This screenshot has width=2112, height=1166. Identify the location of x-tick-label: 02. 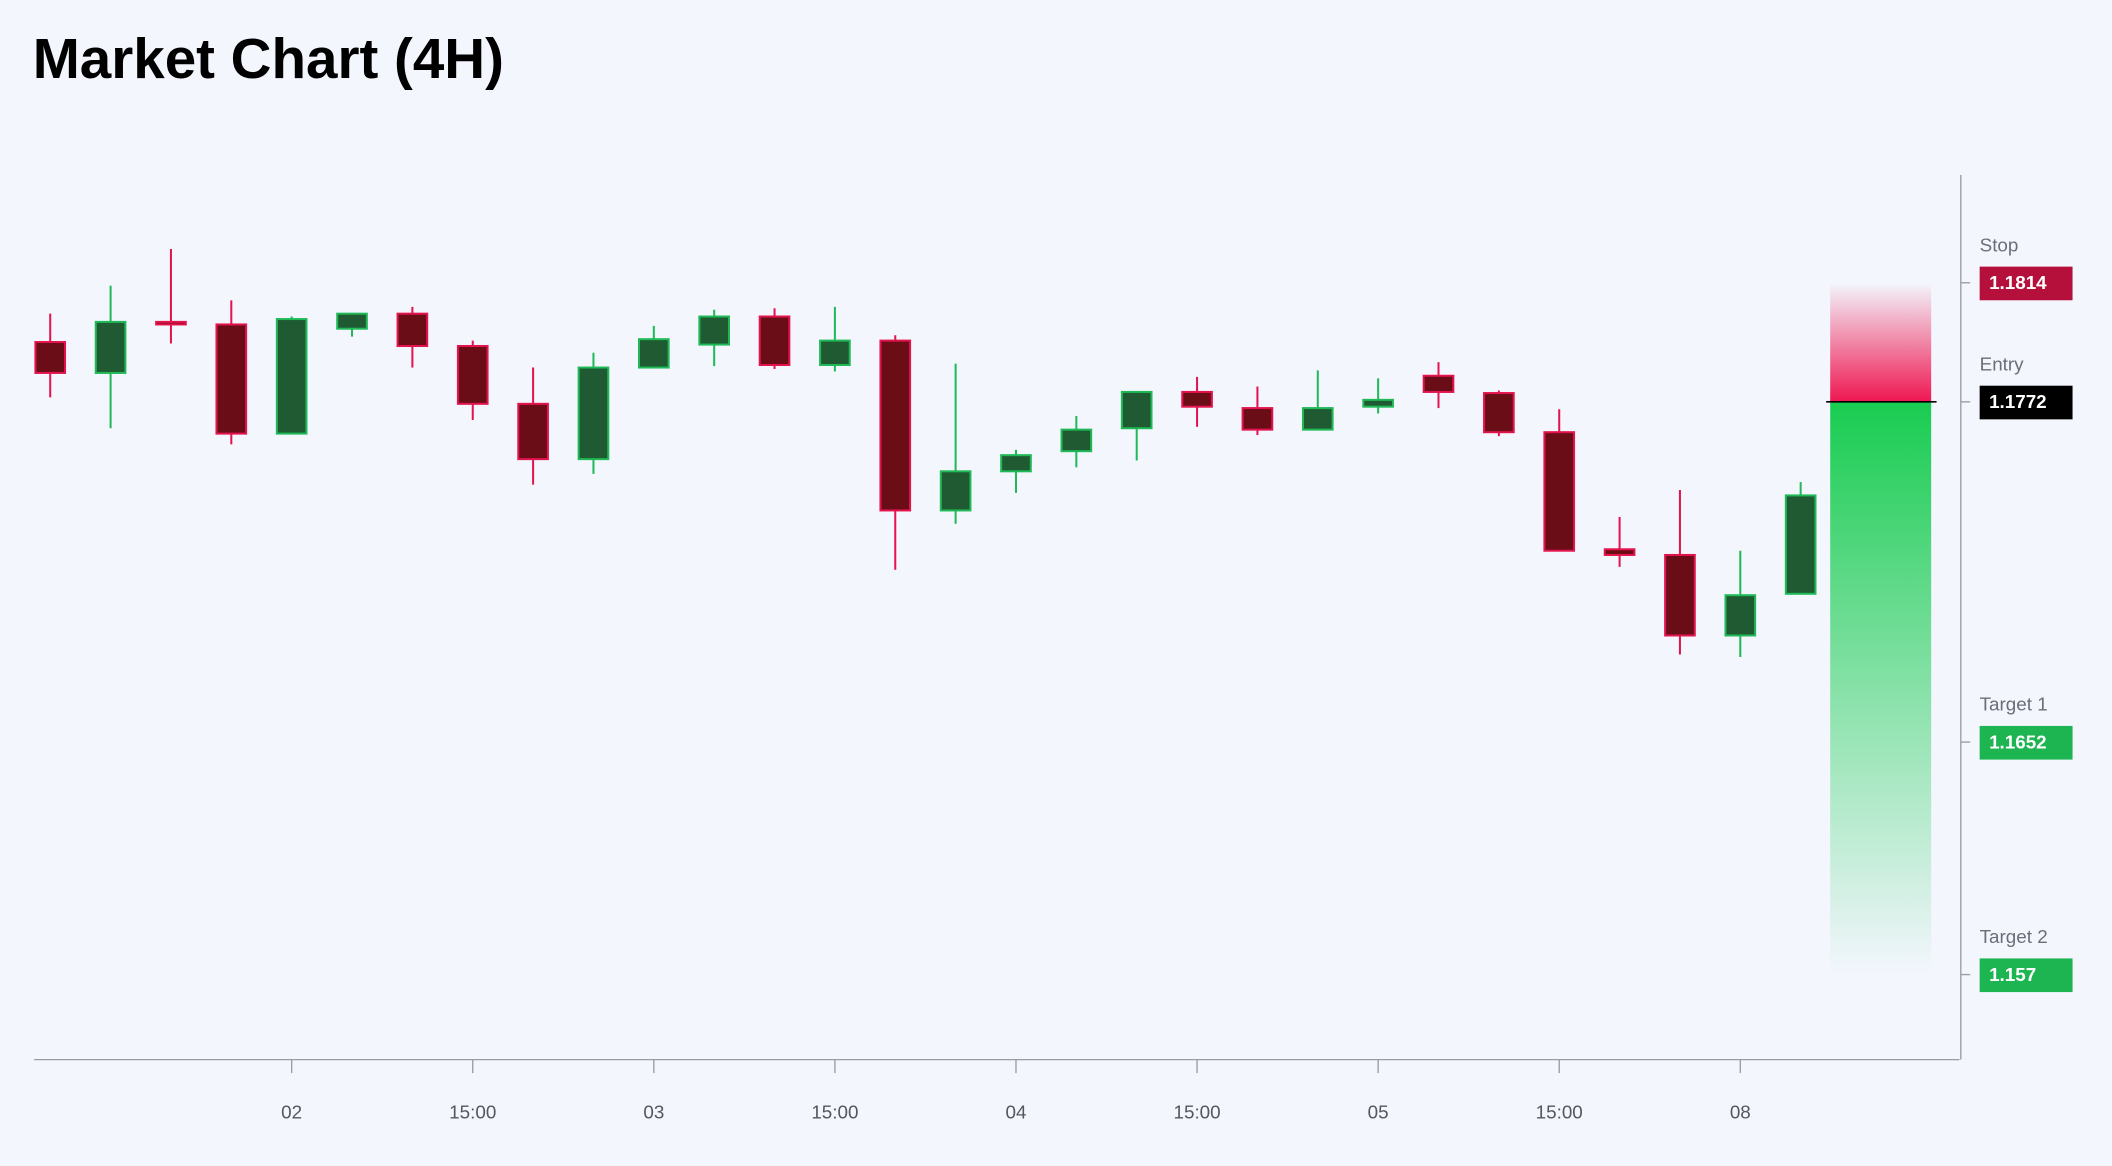
(291, 1111).